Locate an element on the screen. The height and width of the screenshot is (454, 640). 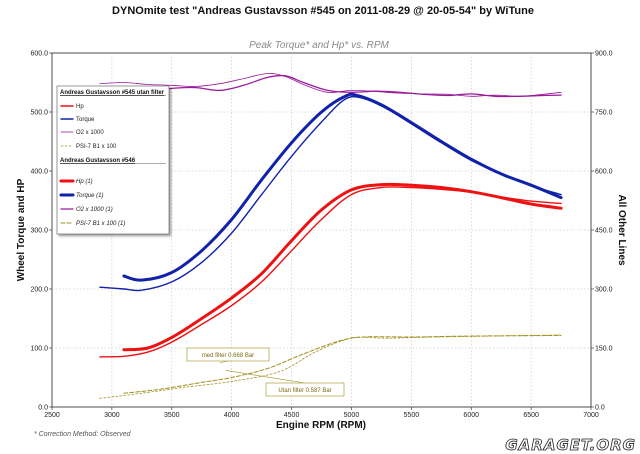
x-tick-label: 4000 is located at coordinates (232, 415).